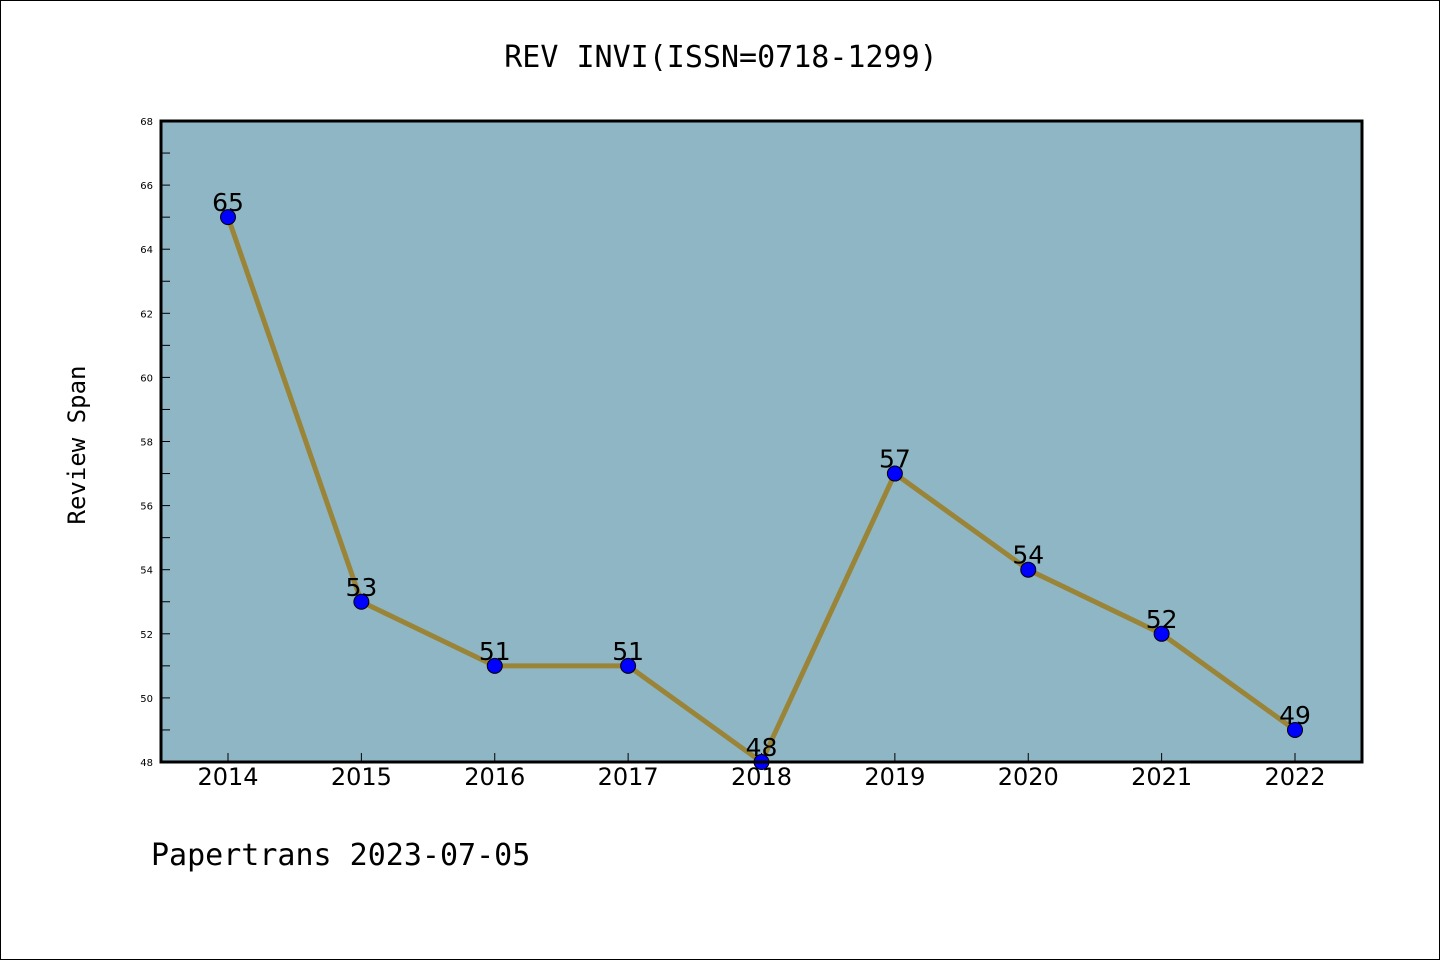  Describe the element at coordinates (146, 443) in the screenshot. I see `y-tick-label: 58` at that location.